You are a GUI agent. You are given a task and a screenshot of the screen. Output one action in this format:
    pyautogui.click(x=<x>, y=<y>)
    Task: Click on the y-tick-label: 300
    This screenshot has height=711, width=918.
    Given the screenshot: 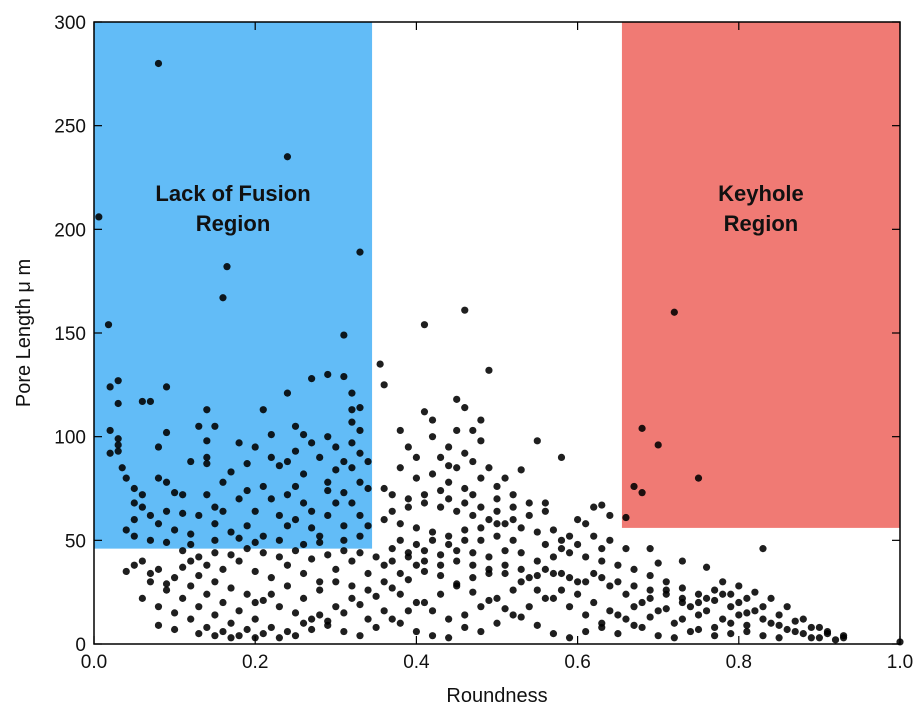 What is the action you would take?
    pyautogui.click(x=70, y=23)
    